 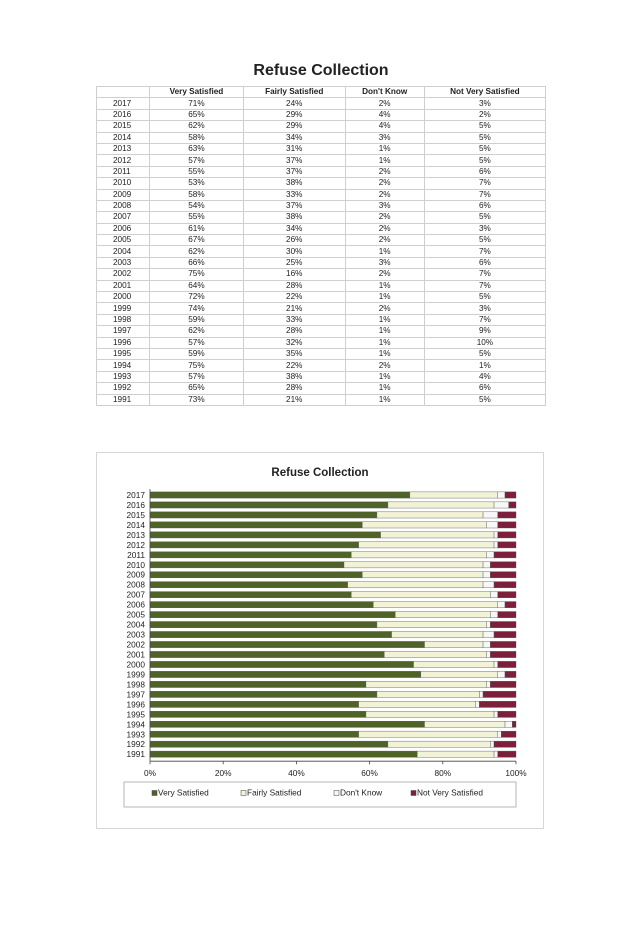 What do you see at coordinates (136, 535) in the screenshot?
I see `y-tick-label: 2013` at bounding box center [136, 535].